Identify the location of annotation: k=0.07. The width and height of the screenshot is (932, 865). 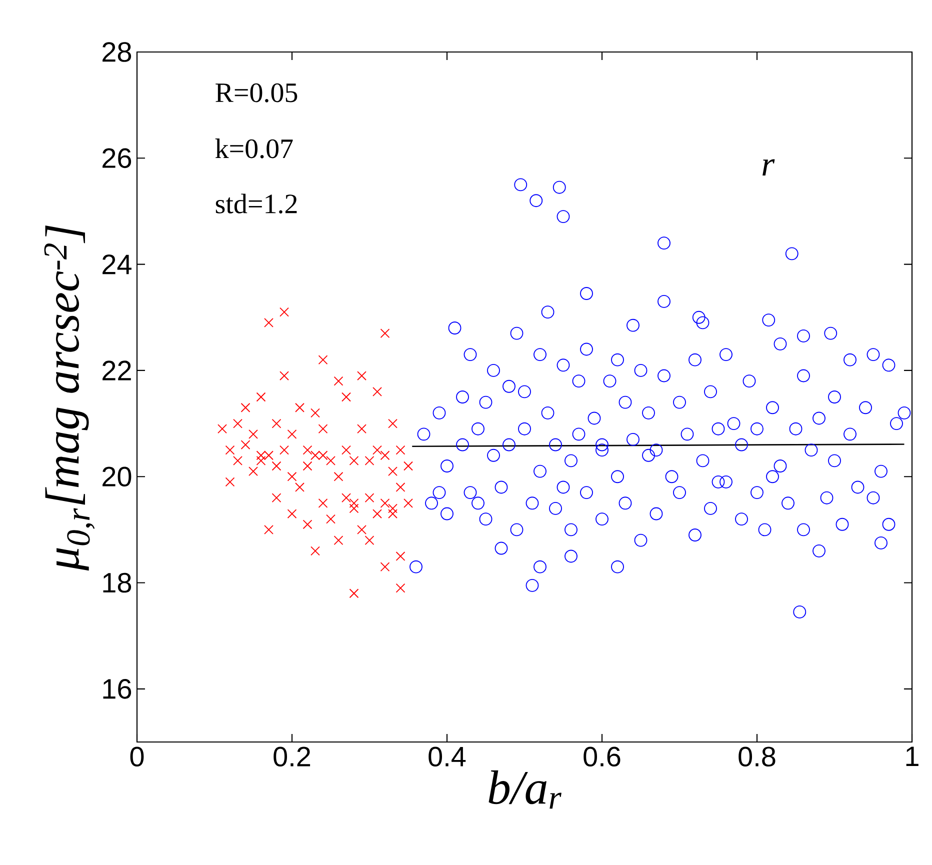
(254, 148).